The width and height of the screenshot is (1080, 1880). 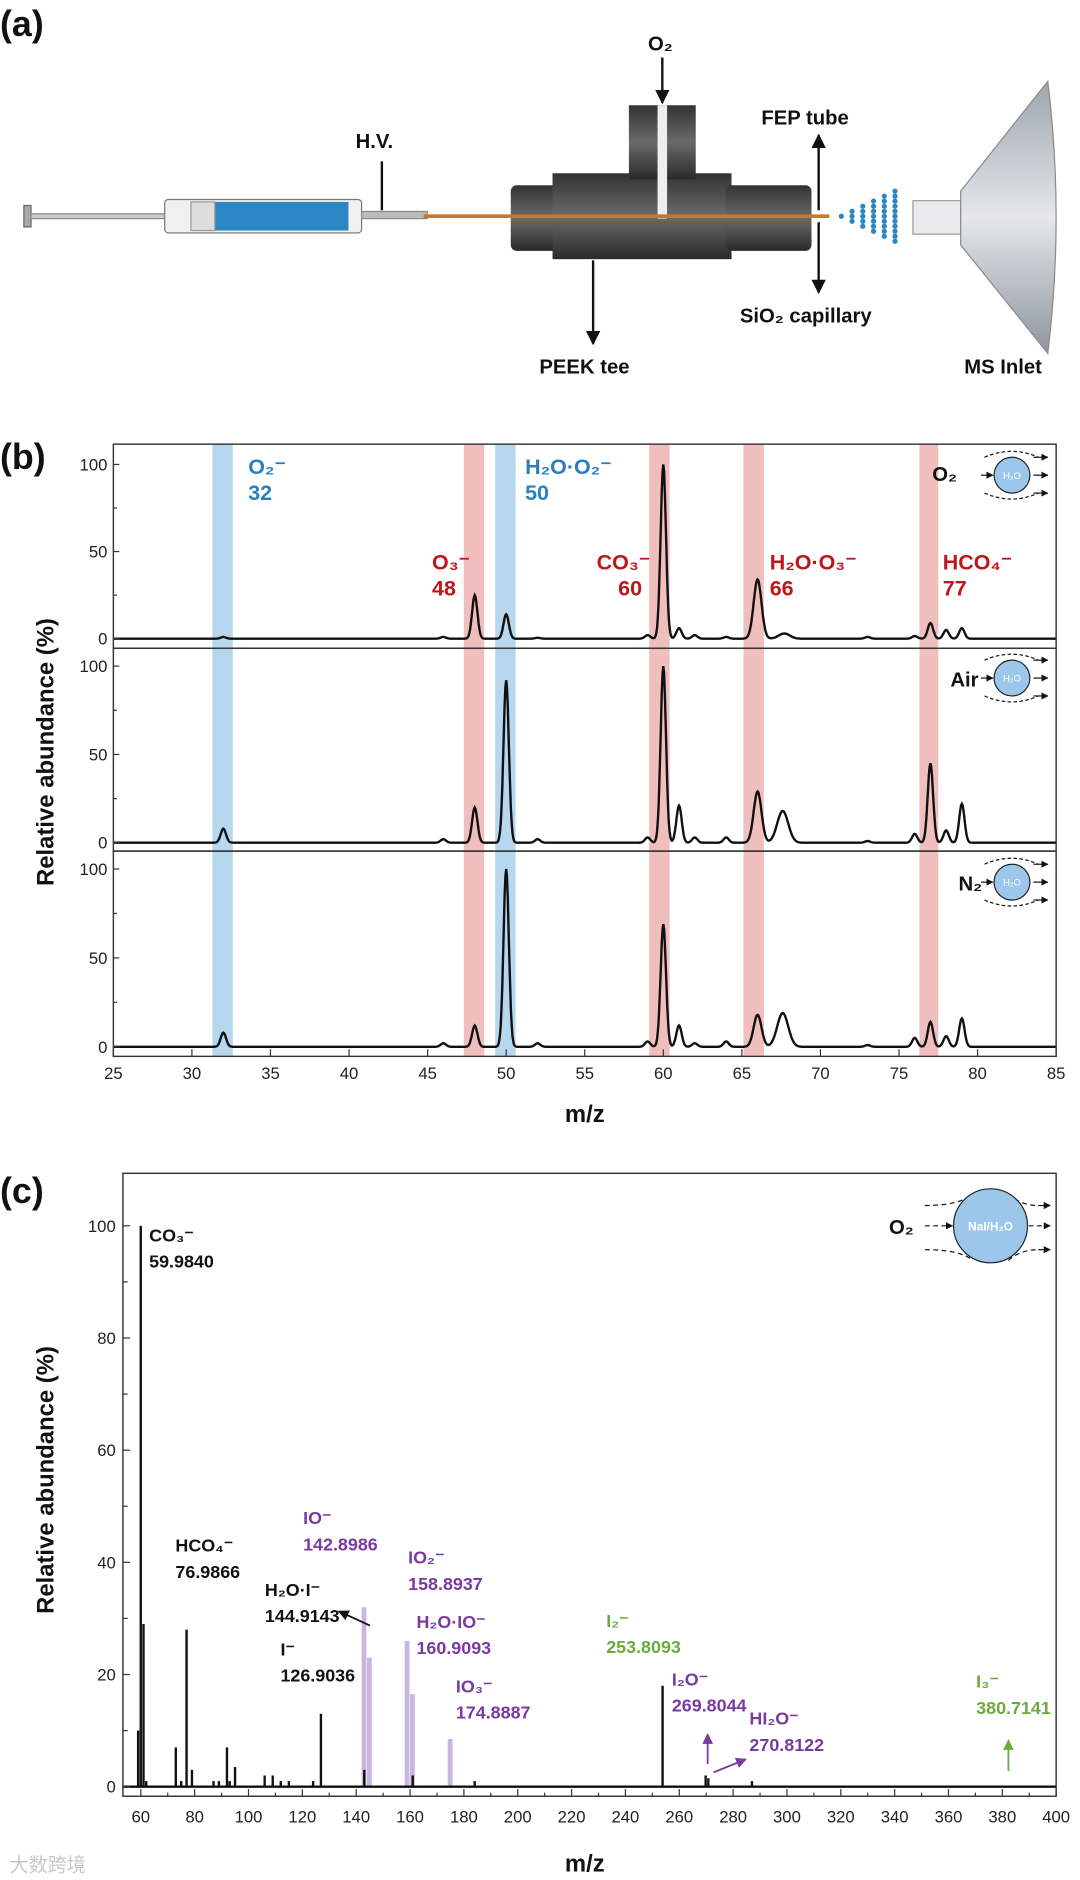 I want to click on c-inset-droplet-label: NaI/H₂O, so click(x=990, y=1227).